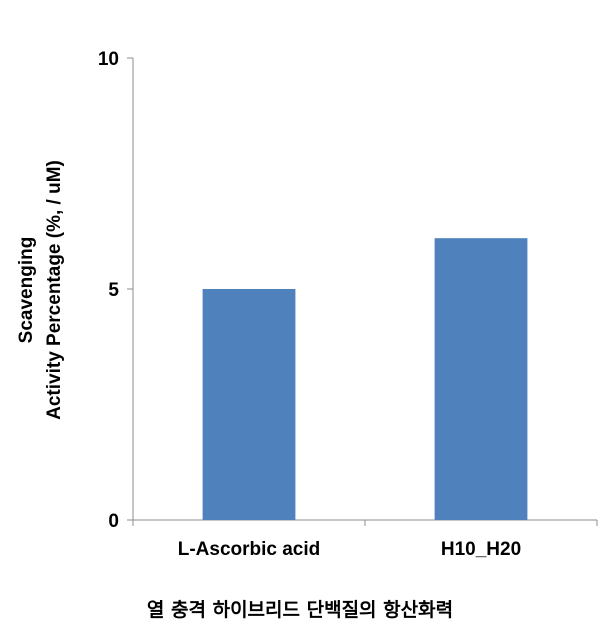 The width and height of the screenshot is (600, 641). Describe the element at coordinates (113, 521) in the screenshot. I see `y-tick-label: 0` at that location.